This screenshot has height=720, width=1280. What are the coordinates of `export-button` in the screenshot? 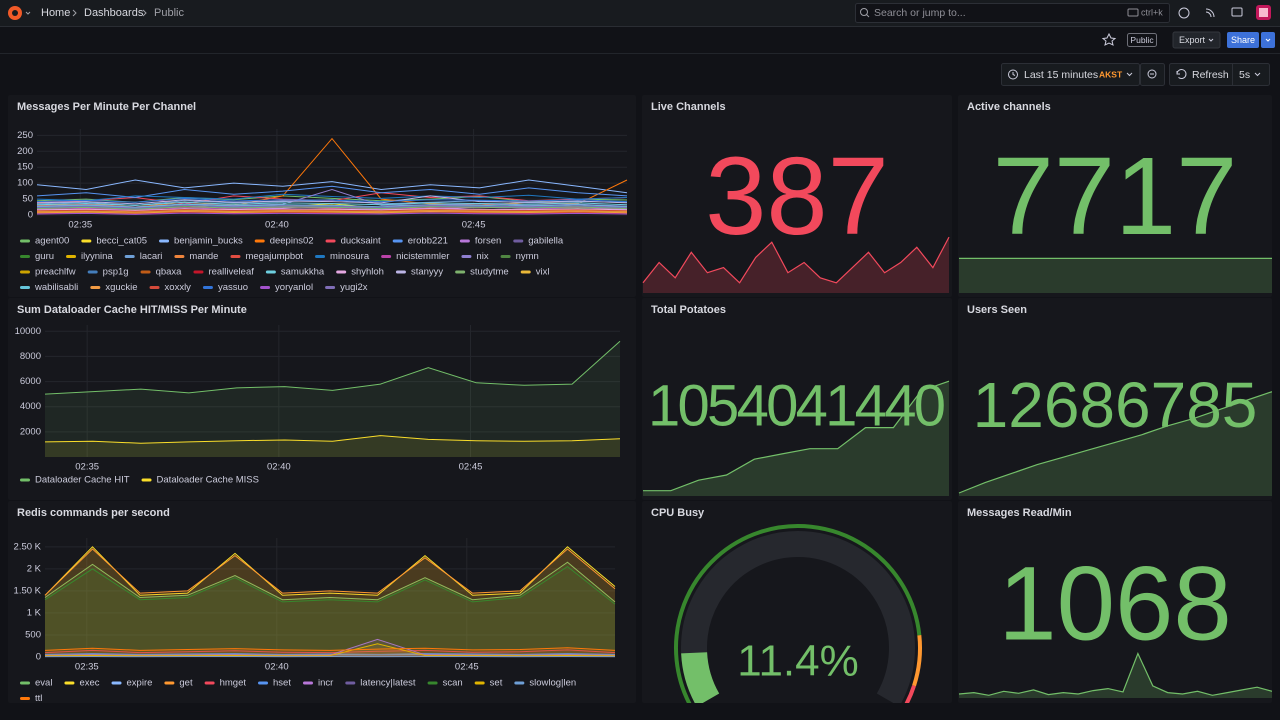 It's located at (1196, 40).